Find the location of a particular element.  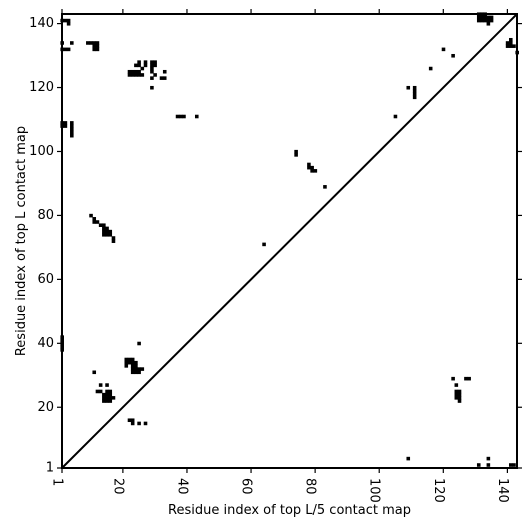

y-tick-label: 60 is located at coordinates (45, 279).